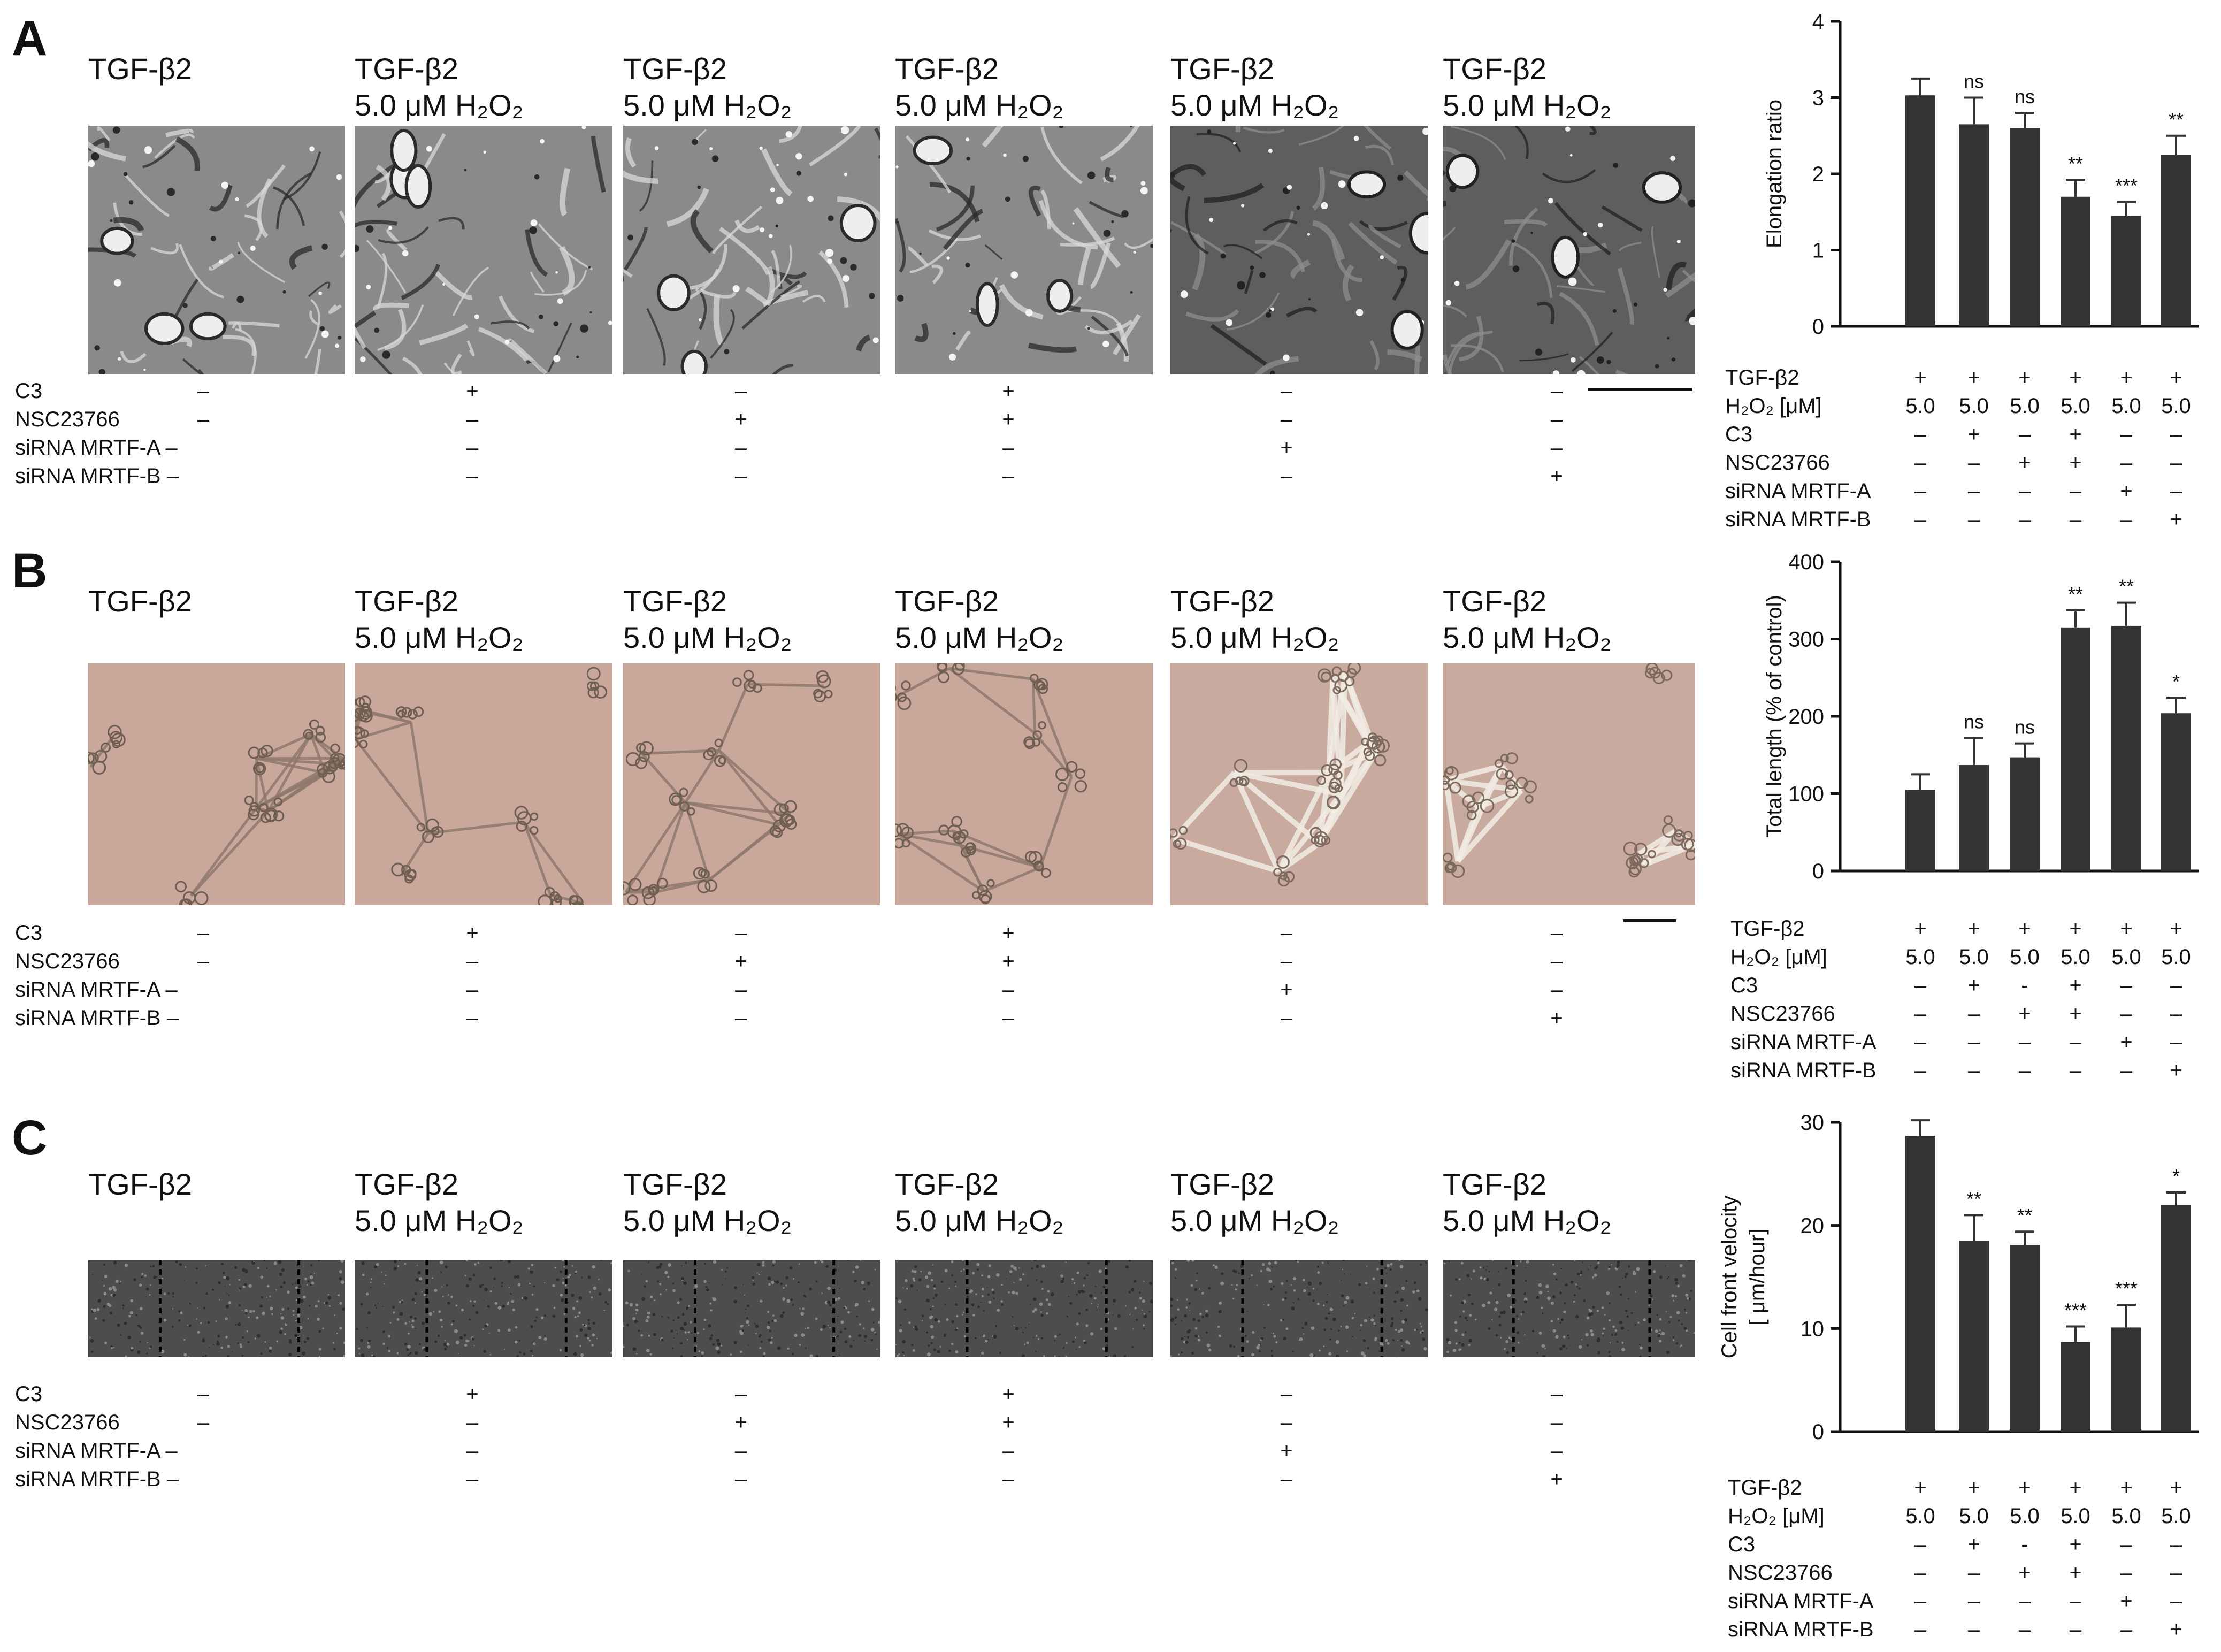 The width and height of the screenshot is (2221, 1652). What do you see at coordinates (979, 637) in the screenshot?
I see `image-subtitle: 5.0 μM H₂O₂` at bounding box center [979, 637].